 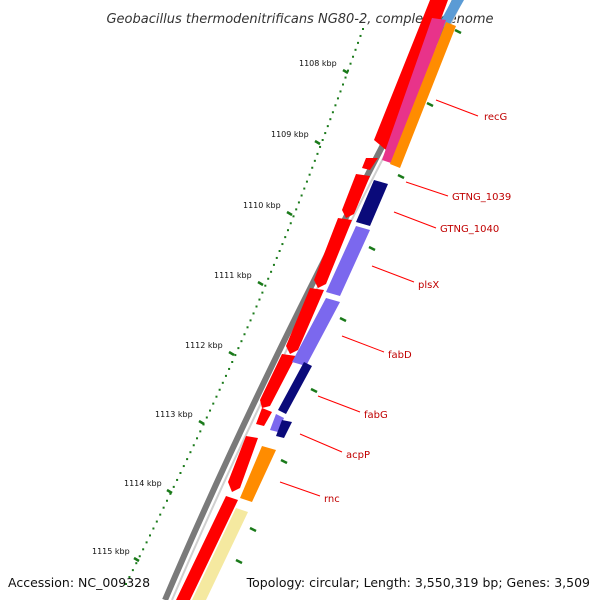 I want to click on band-orange-top, so click(x=423, y=95).